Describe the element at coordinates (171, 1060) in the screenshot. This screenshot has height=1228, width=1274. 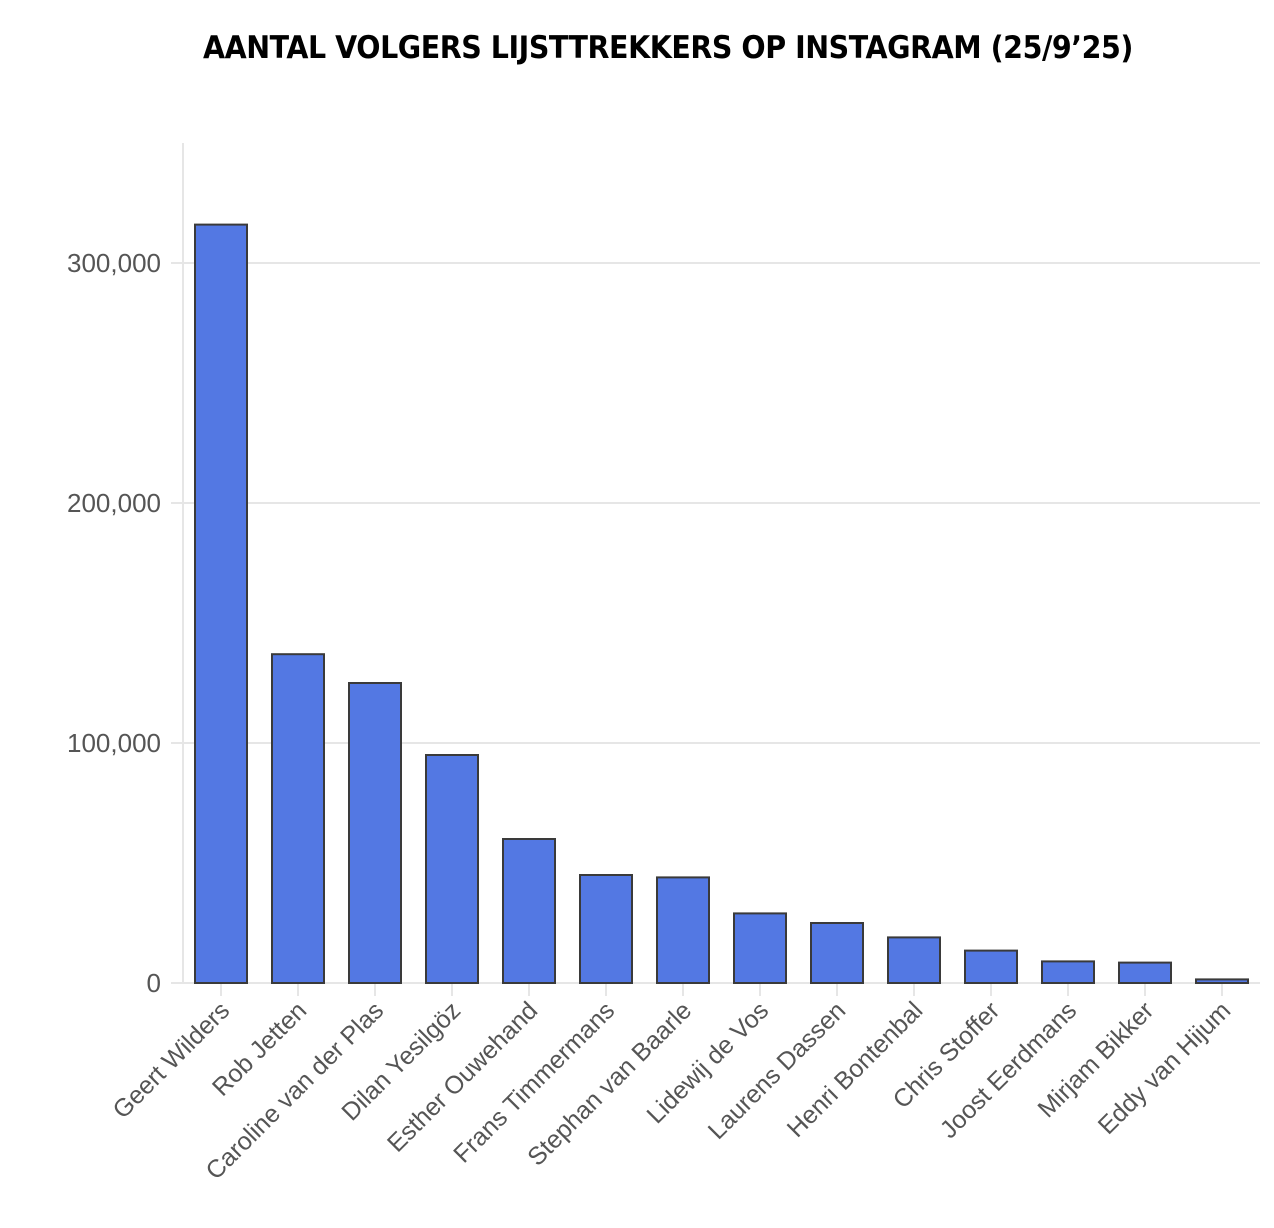
I see `x-tick-label: Geert Wilders` at that location.